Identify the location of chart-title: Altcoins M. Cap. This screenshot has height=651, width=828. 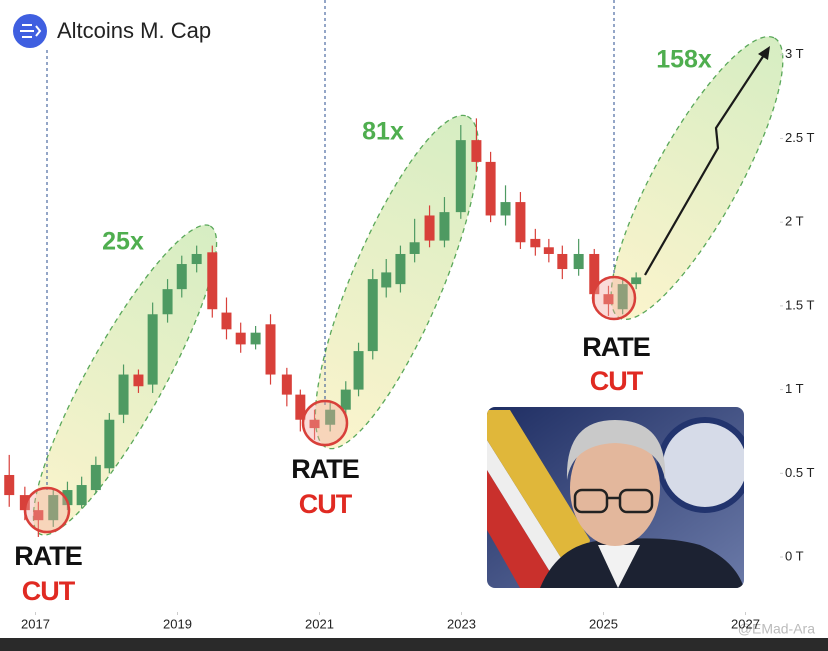
(134, 30).